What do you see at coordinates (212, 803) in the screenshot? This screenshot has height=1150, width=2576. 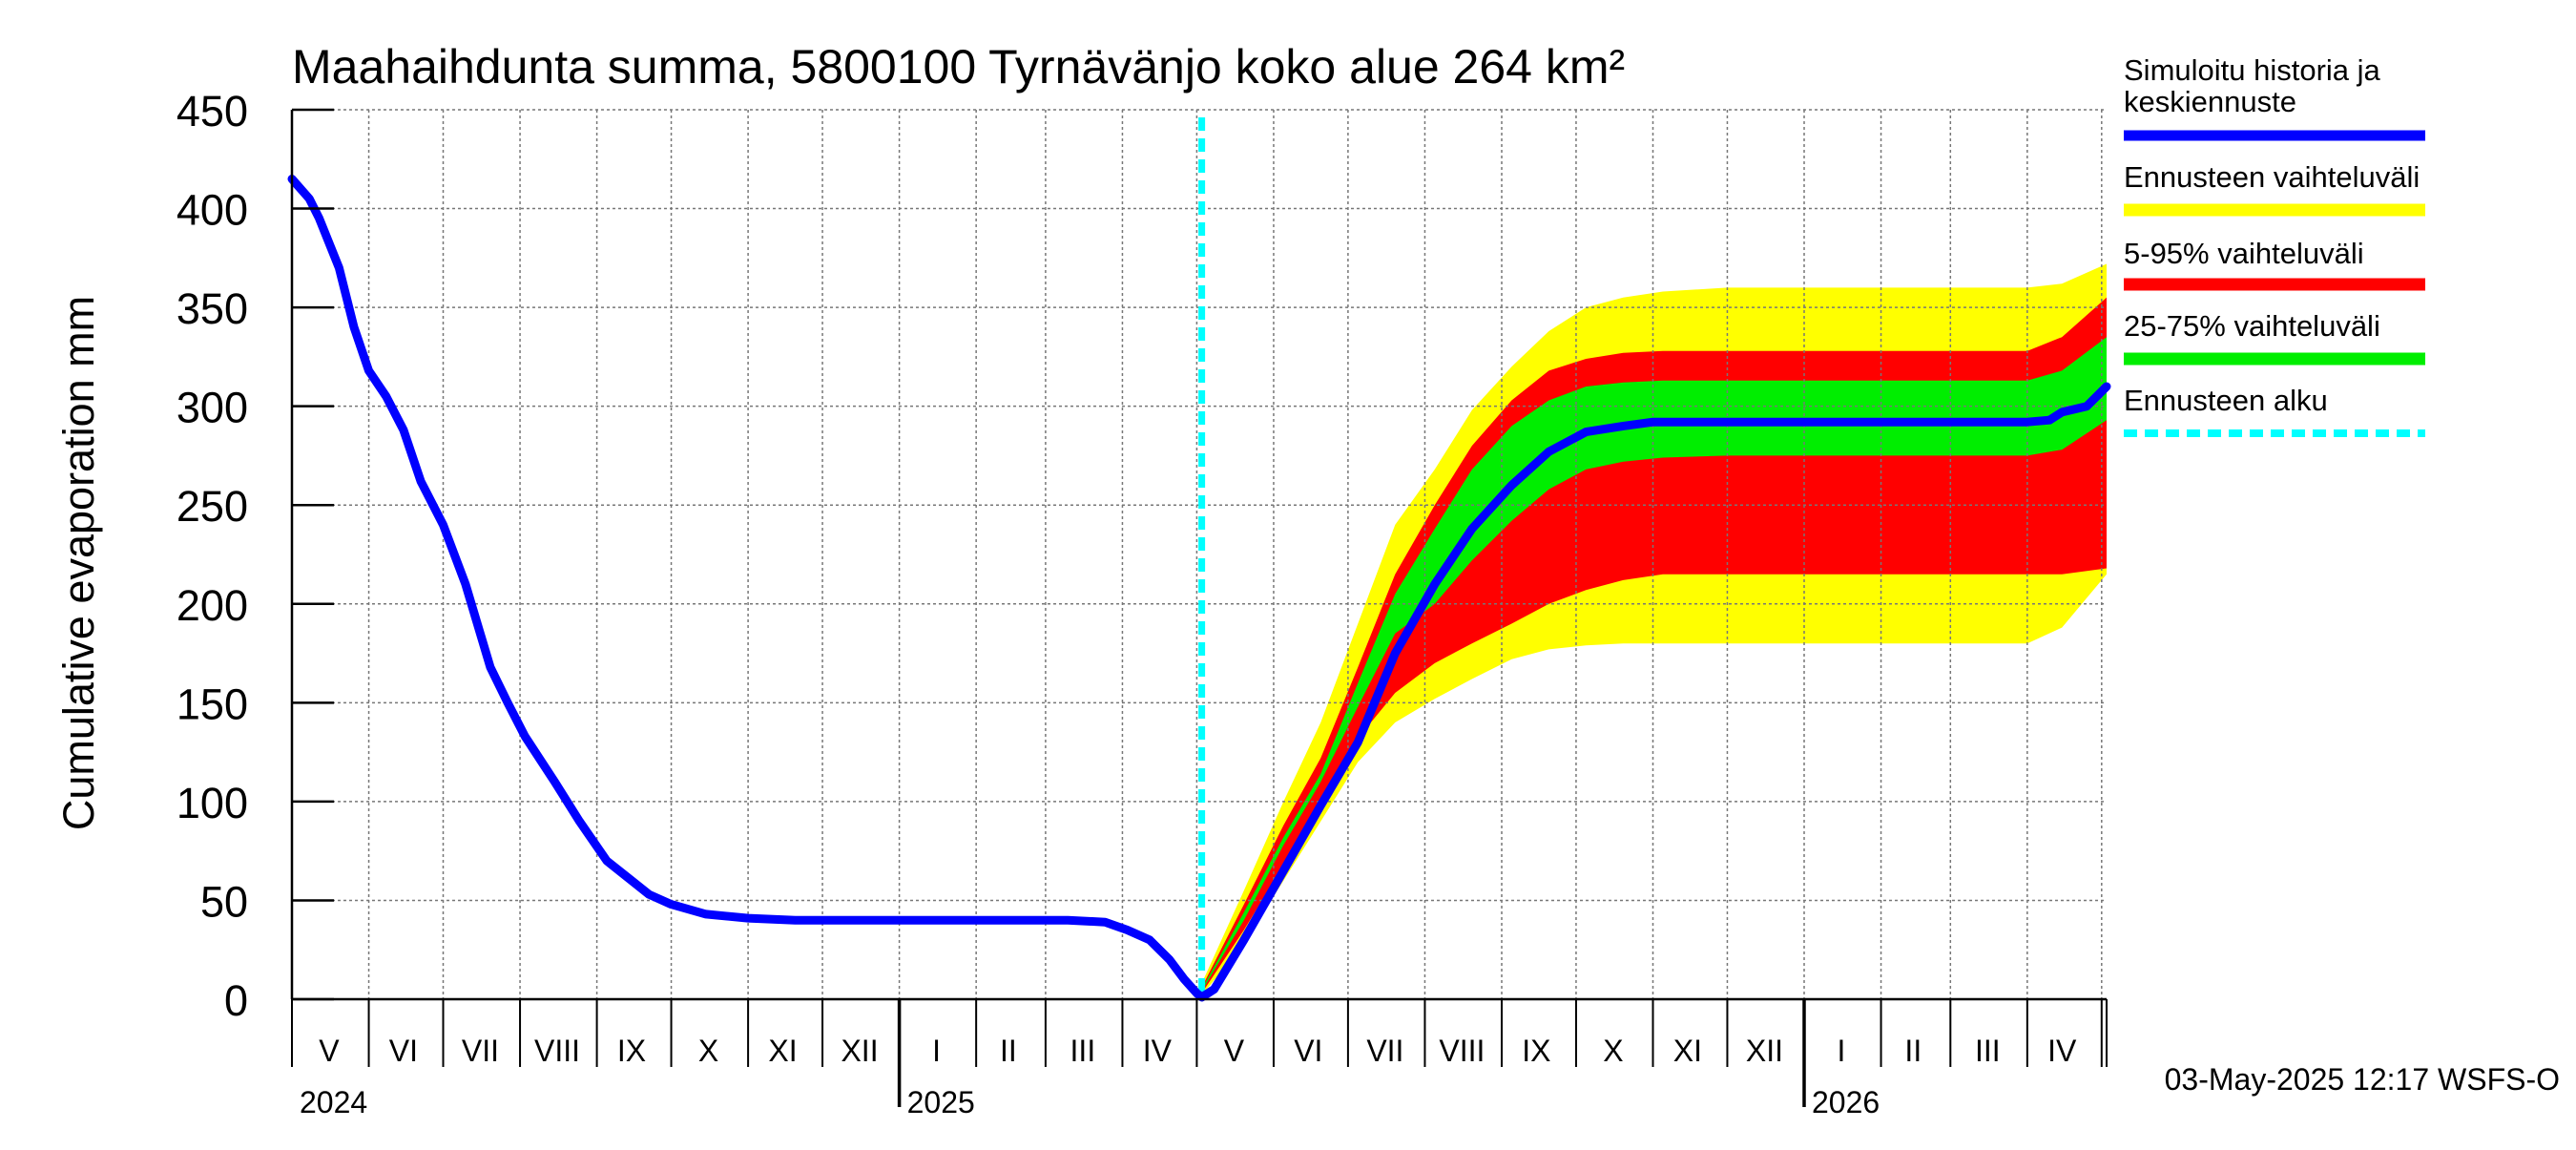 I see `y-tick-label: 100` at bounding box center [212, 803].